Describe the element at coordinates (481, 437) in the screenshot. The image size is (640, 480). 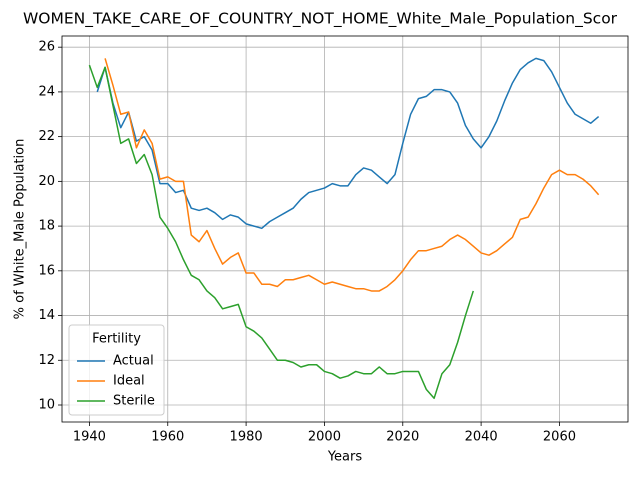
I see `x-tick-label: 2040` at that location.